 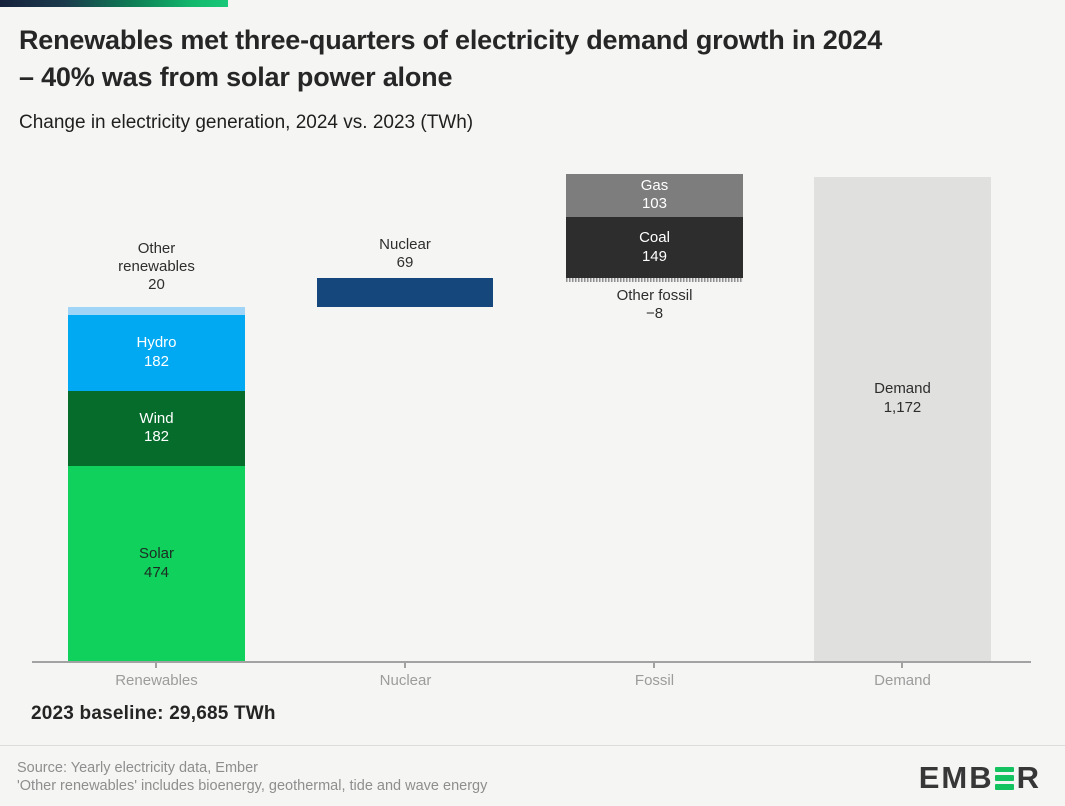 What do you see at coordinates (902, 398) in the screenshot?
I see `segment-label-demand: Demand 1,172` at bounding box center [902, 398].